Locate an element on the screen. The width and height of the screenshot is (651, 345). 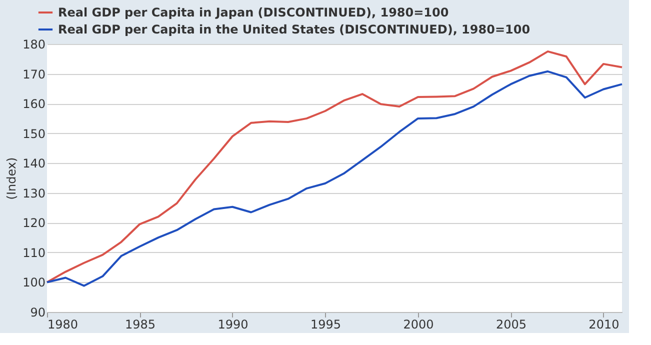
y-tick-label: 100 is located at coordinates (34, 283).